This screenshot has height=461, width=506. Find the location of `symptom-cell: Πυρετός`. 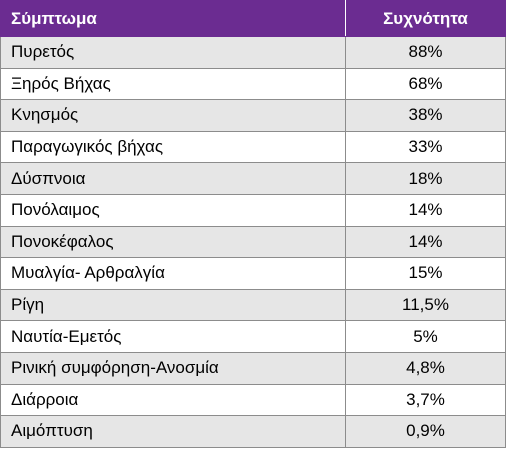

symptom-cell: Πυρετός is located at coordinates (173, 52).